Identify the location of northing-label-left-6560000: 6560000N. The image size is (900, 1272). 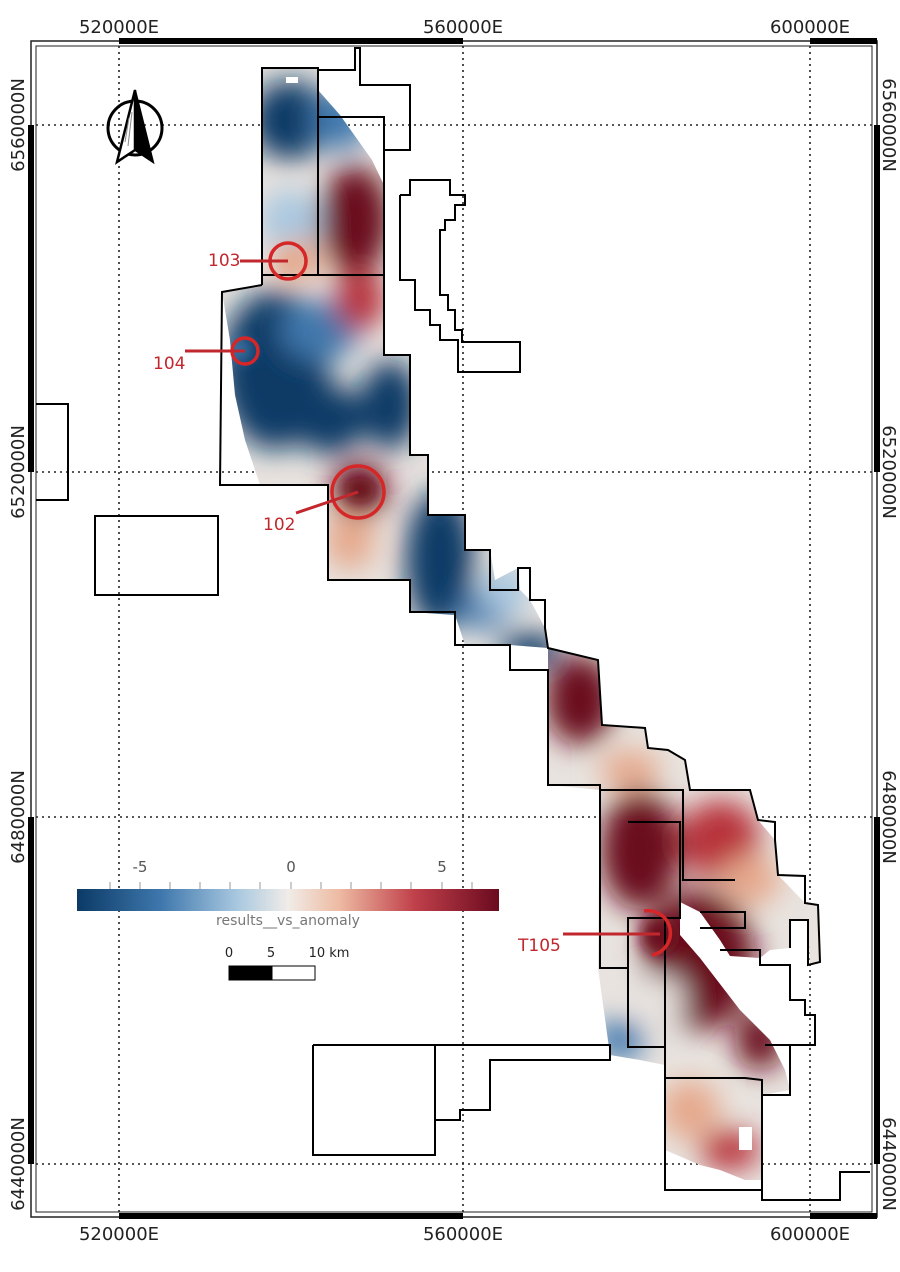
(18, 125).